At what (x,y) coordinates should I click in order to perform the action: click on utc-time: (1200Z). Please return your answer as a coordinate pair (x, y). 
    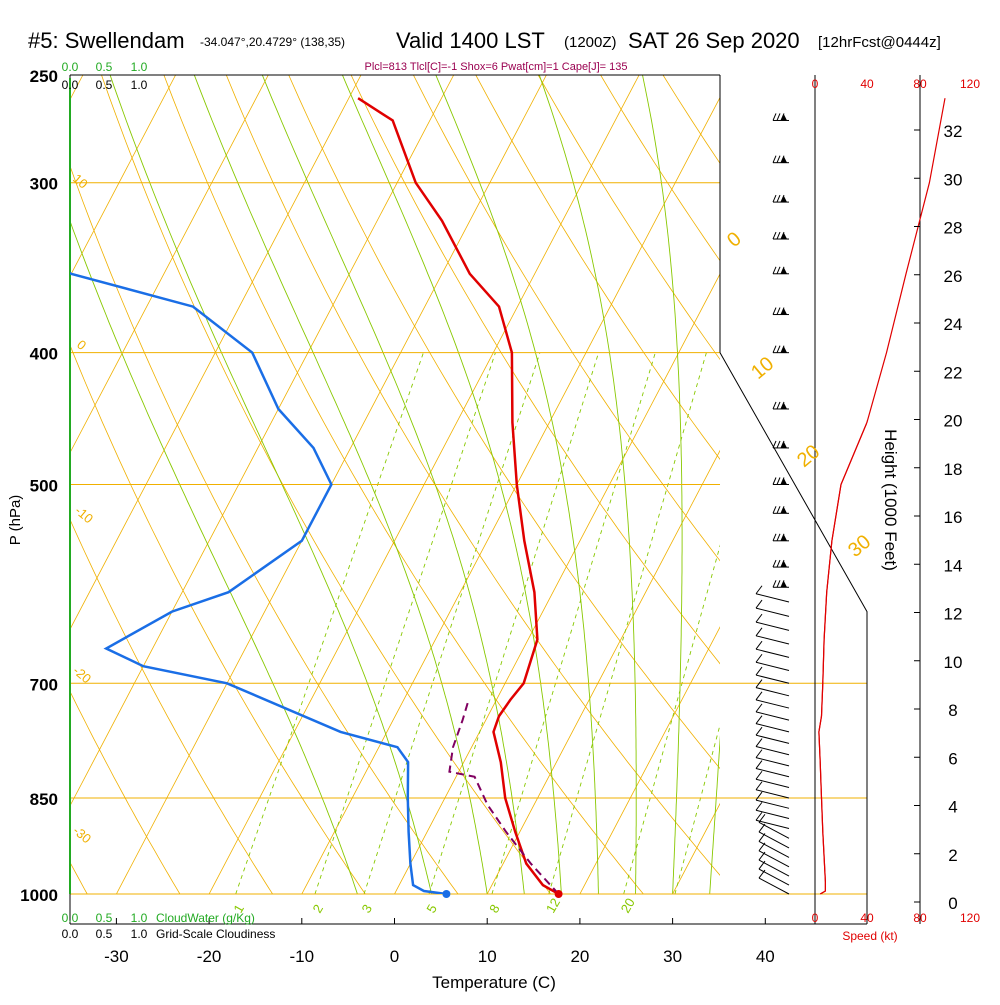
    Looking at the image, I should click on (590, 42).